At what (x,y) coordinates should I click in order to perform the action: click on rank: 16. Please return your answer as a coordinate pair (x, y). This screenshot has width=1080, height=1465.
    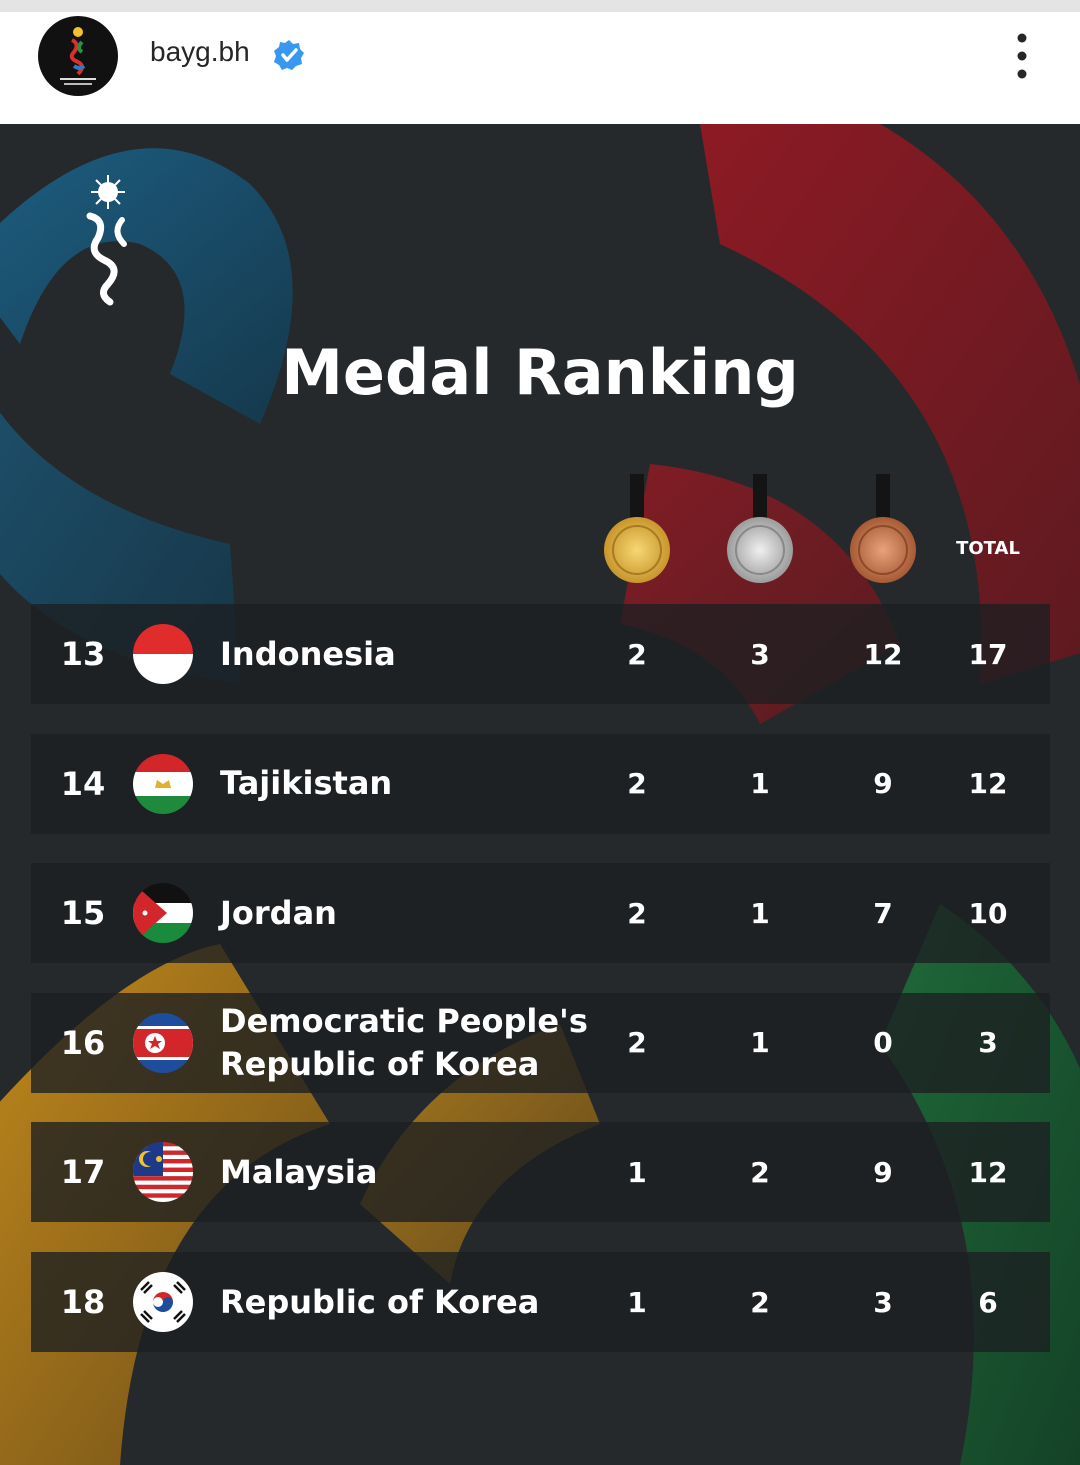
    Looking at the image, I should click on (83, 1042).